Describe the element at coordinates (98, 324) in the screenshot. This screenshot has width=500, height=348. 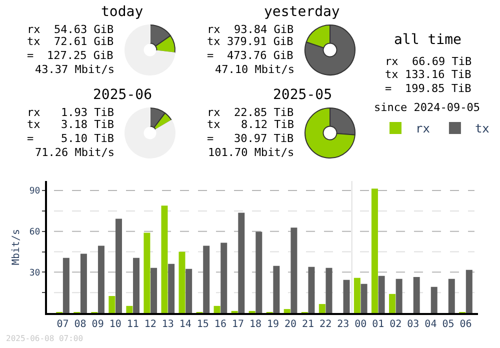
I see `x-tick-label: 09` at that location.